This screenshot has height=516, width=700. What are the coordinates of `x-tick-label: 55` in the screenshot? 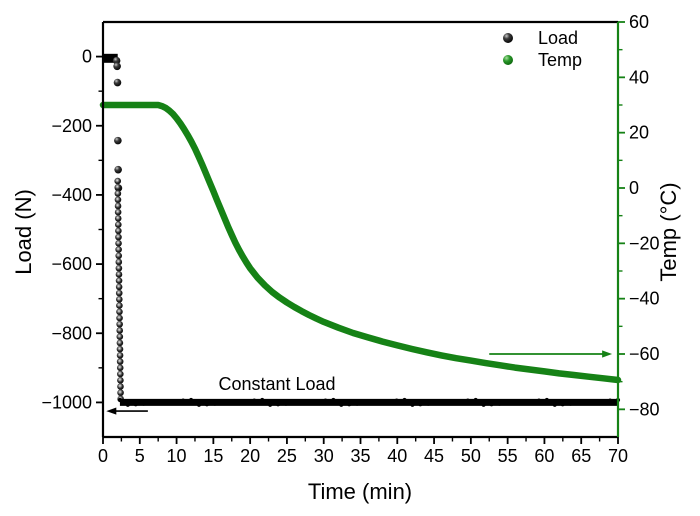 It's located at (508, 456).